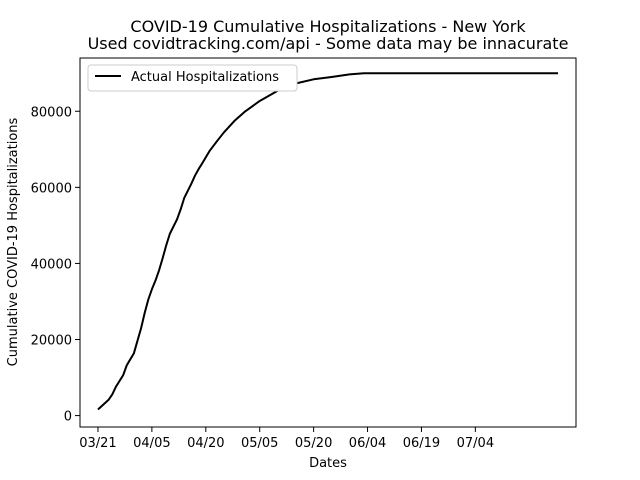 This screenshot has width=640, height=480. I want to click on x-tick-label: 07/04, so click(475, 443).